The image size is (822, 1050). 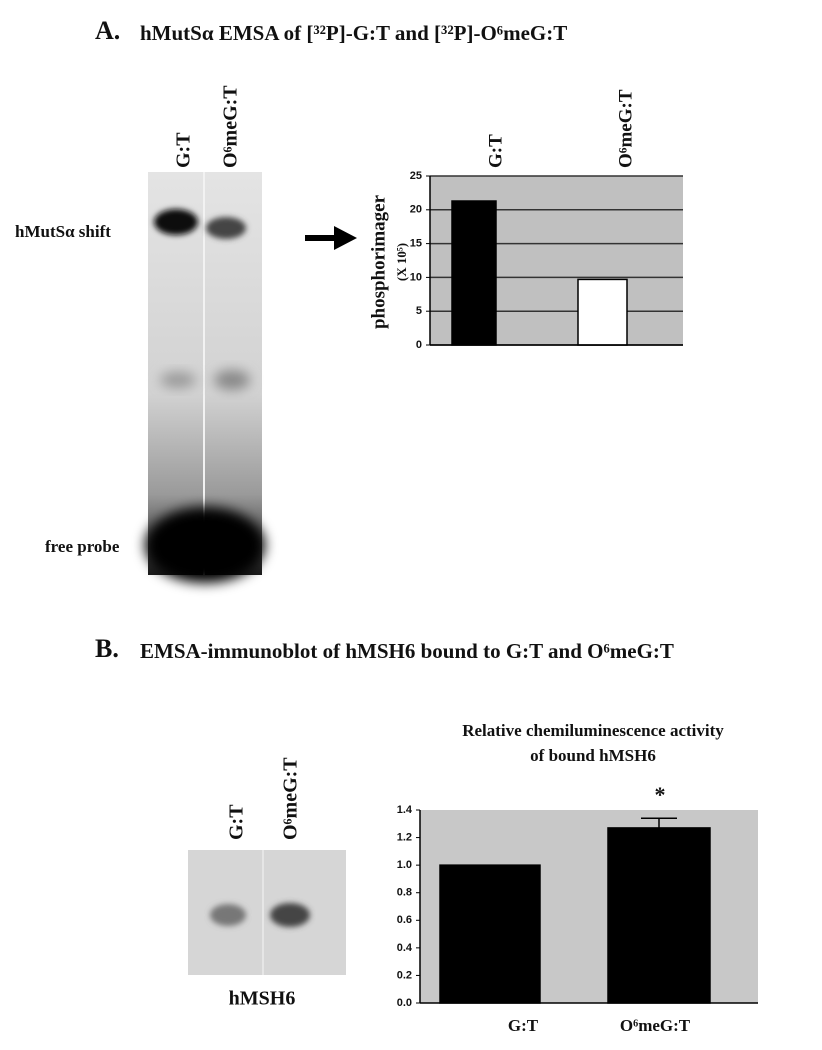 I want to click on chart-title: of bound hMSH6, so click(x=593, y=755).